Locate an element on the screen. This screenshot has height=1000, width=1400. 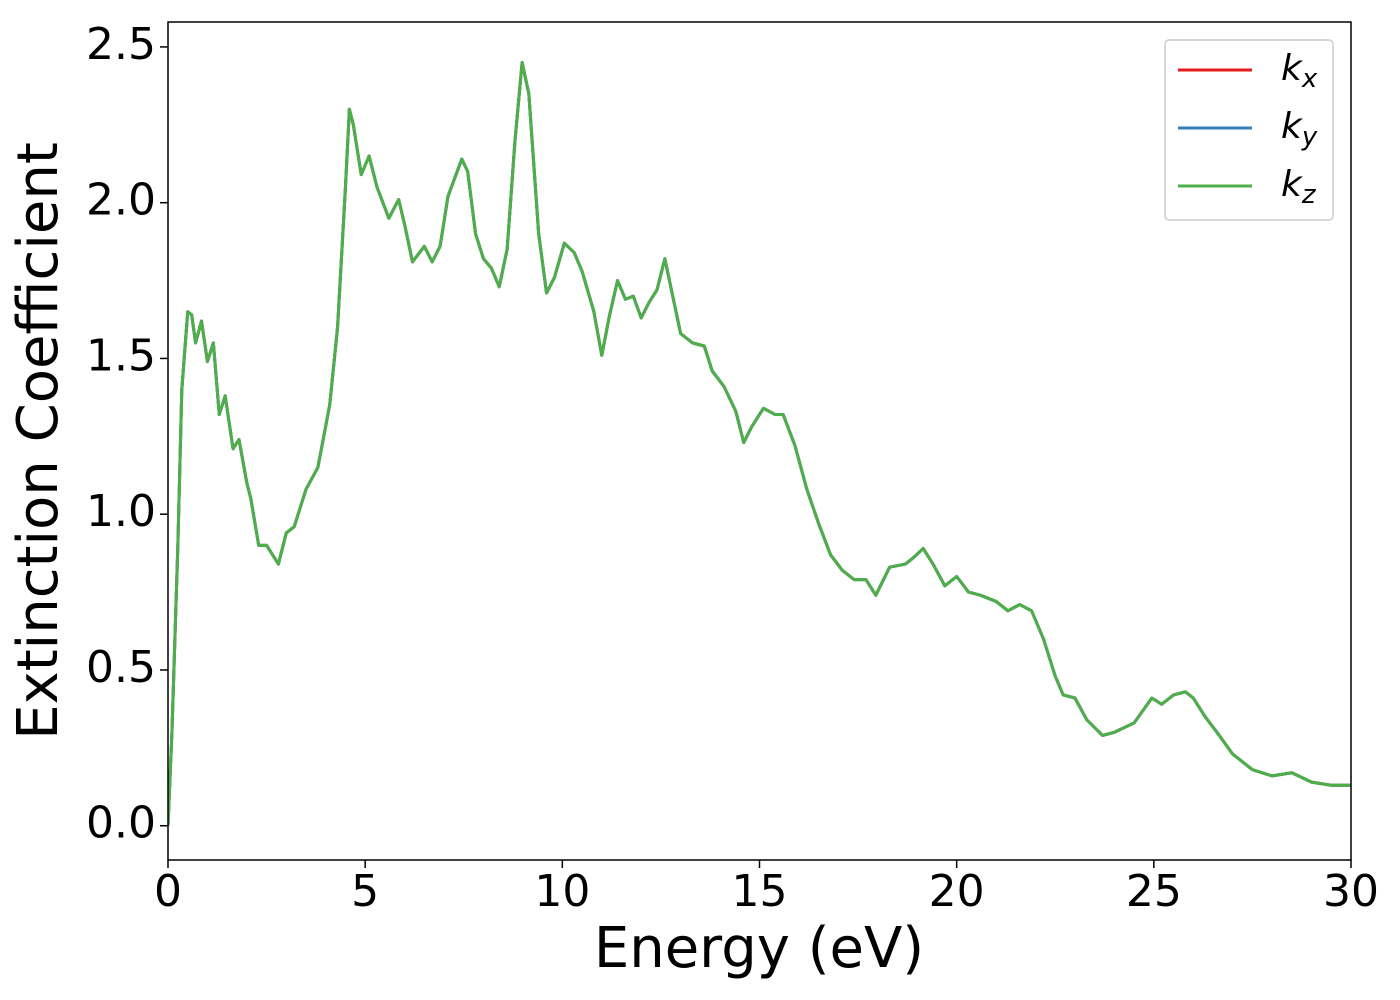
y-tick-label: 2.5 is located at coordinates (121, 44).